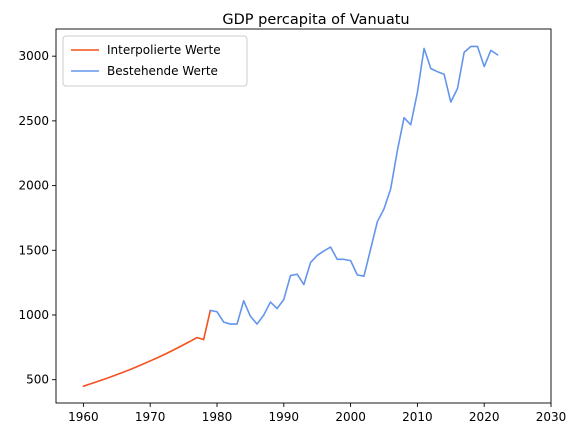 The image size is (578, 435). I want to click on y-tick-label: 3000, so click(33, 56).